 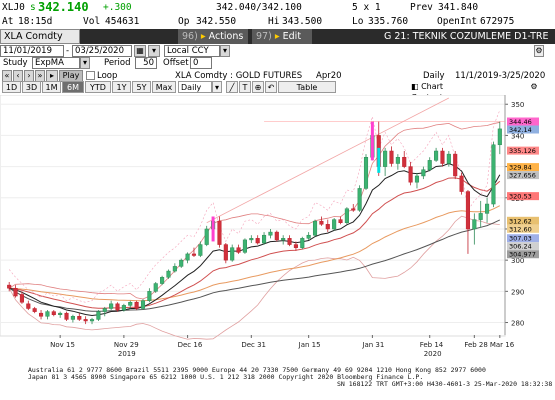 What do you see at coordinates (245, 87) in the screenshot?
I see `text-tool-icon: T` at bounding box center [245, 87].